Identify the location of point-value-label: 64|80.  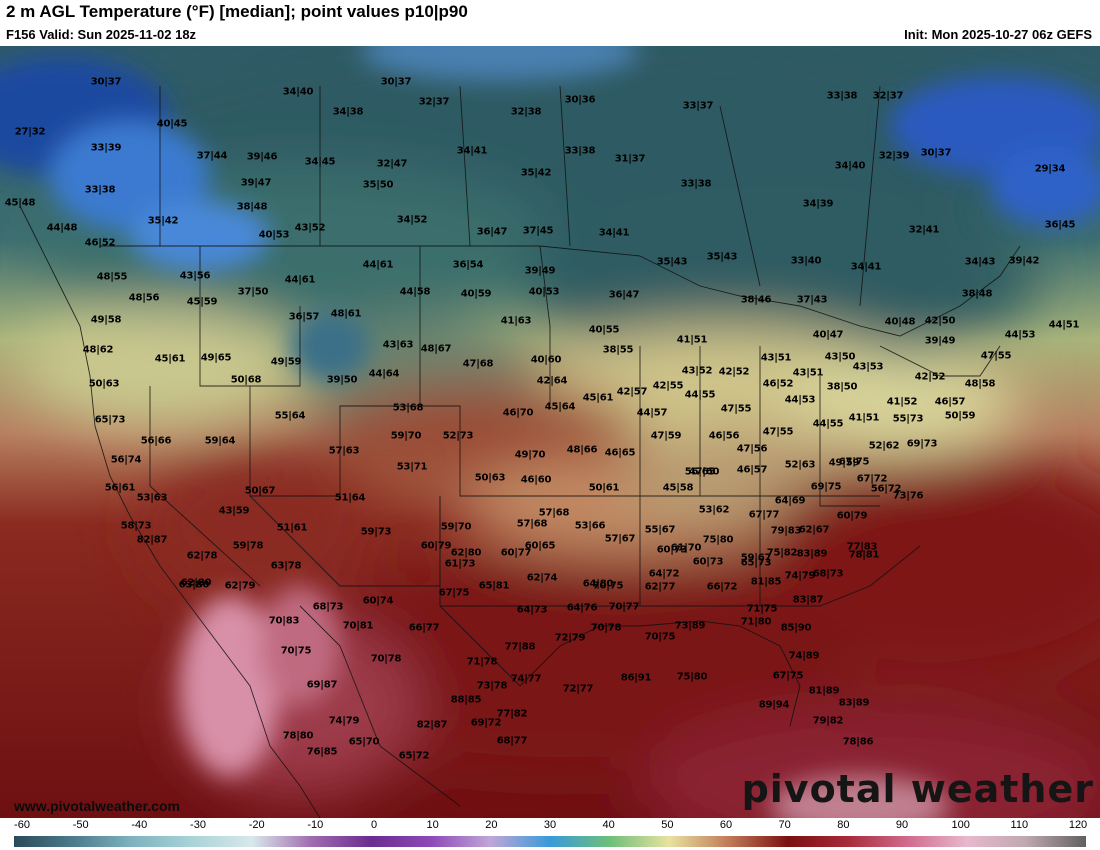
(598, 584).